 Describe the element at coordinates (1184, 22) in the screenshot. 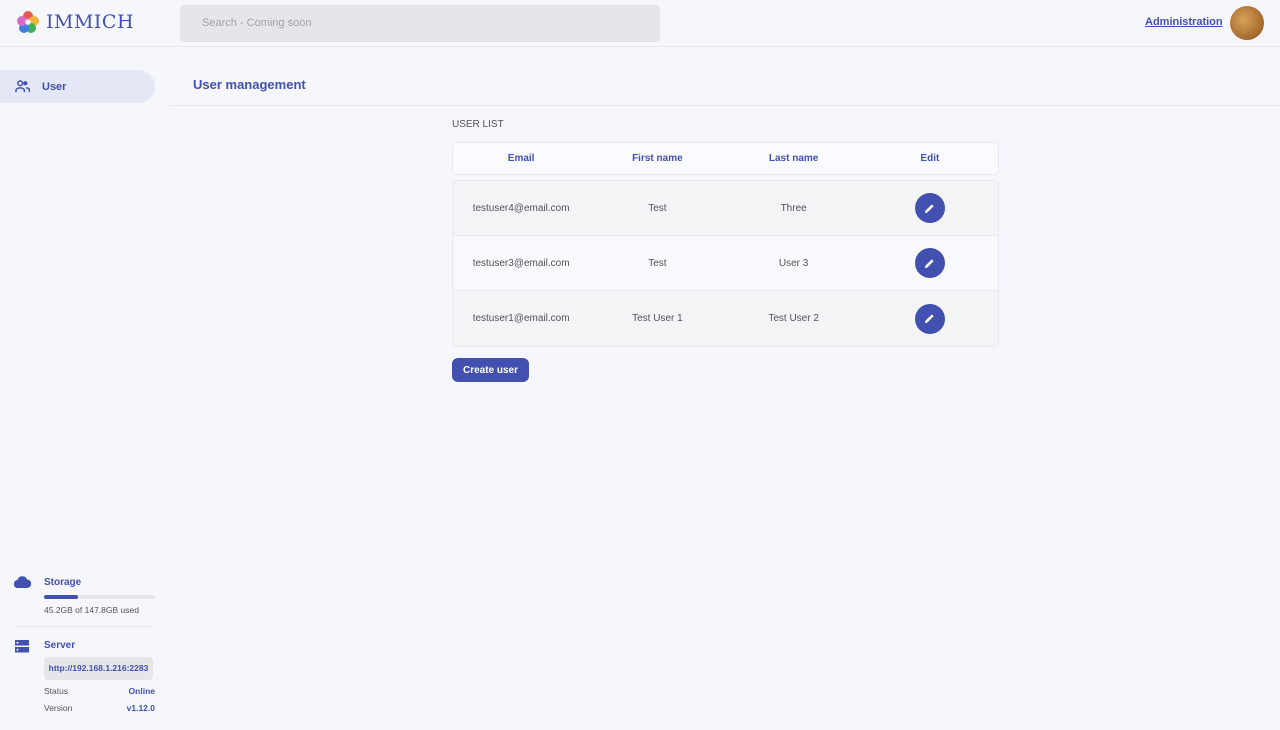

I see `administration-link: Administration` at that location.